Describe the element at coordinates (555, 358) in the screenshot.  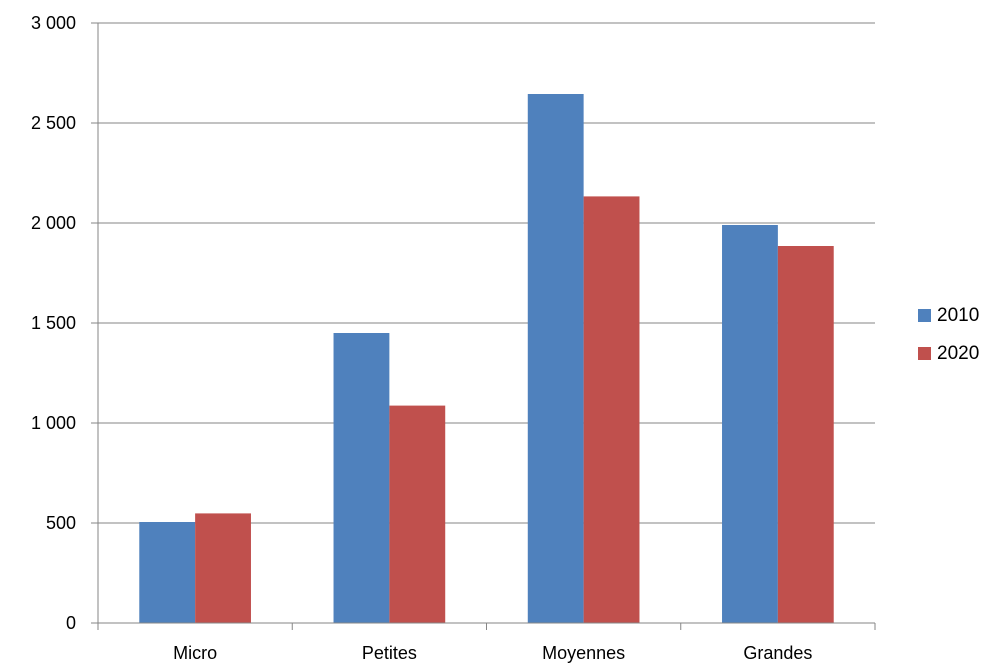
I see `bar-2010-moyennes` at that location.